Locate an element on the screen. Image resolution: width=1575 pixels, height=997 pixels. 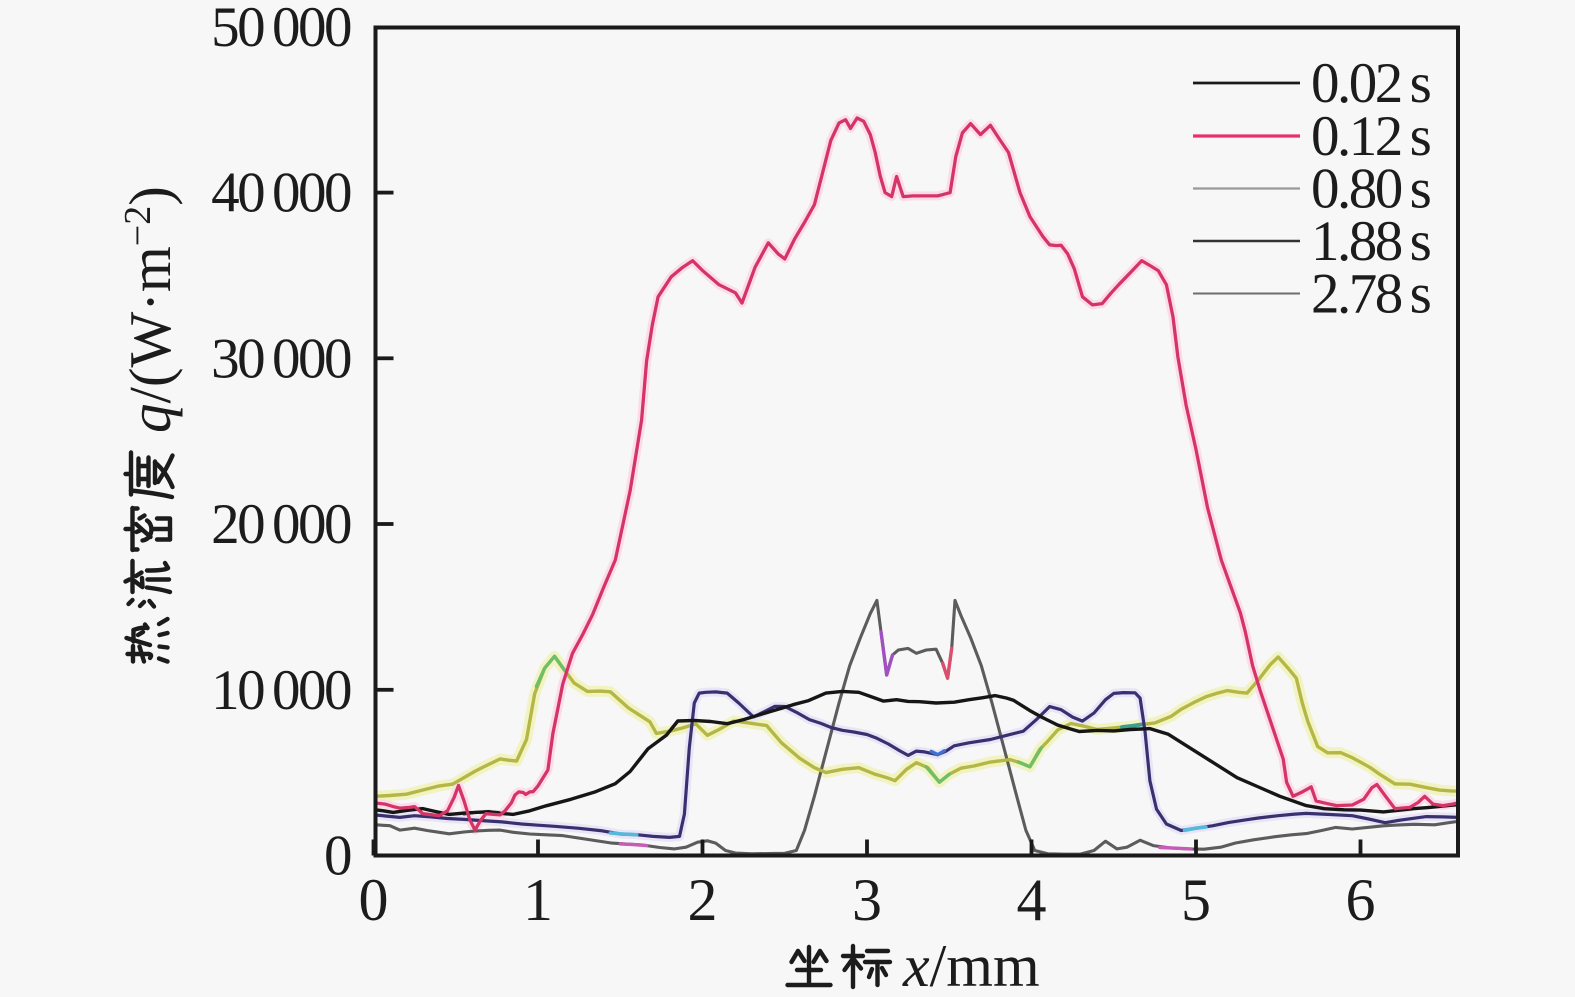
svg-text: 30 000 is located at coordinates (281, 358).